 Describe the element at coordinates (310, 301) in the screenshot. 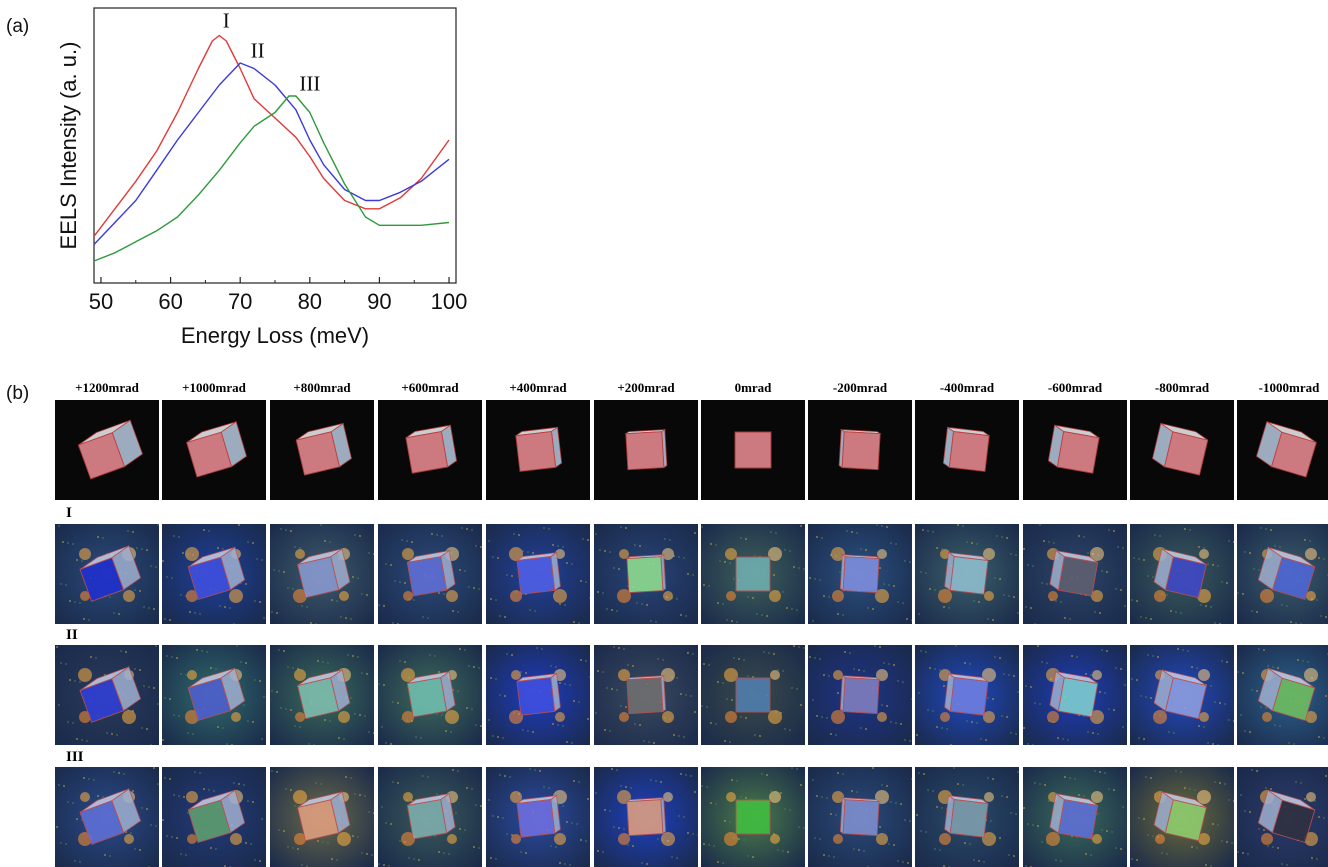

I see `x-tick-label: 80` at that location.